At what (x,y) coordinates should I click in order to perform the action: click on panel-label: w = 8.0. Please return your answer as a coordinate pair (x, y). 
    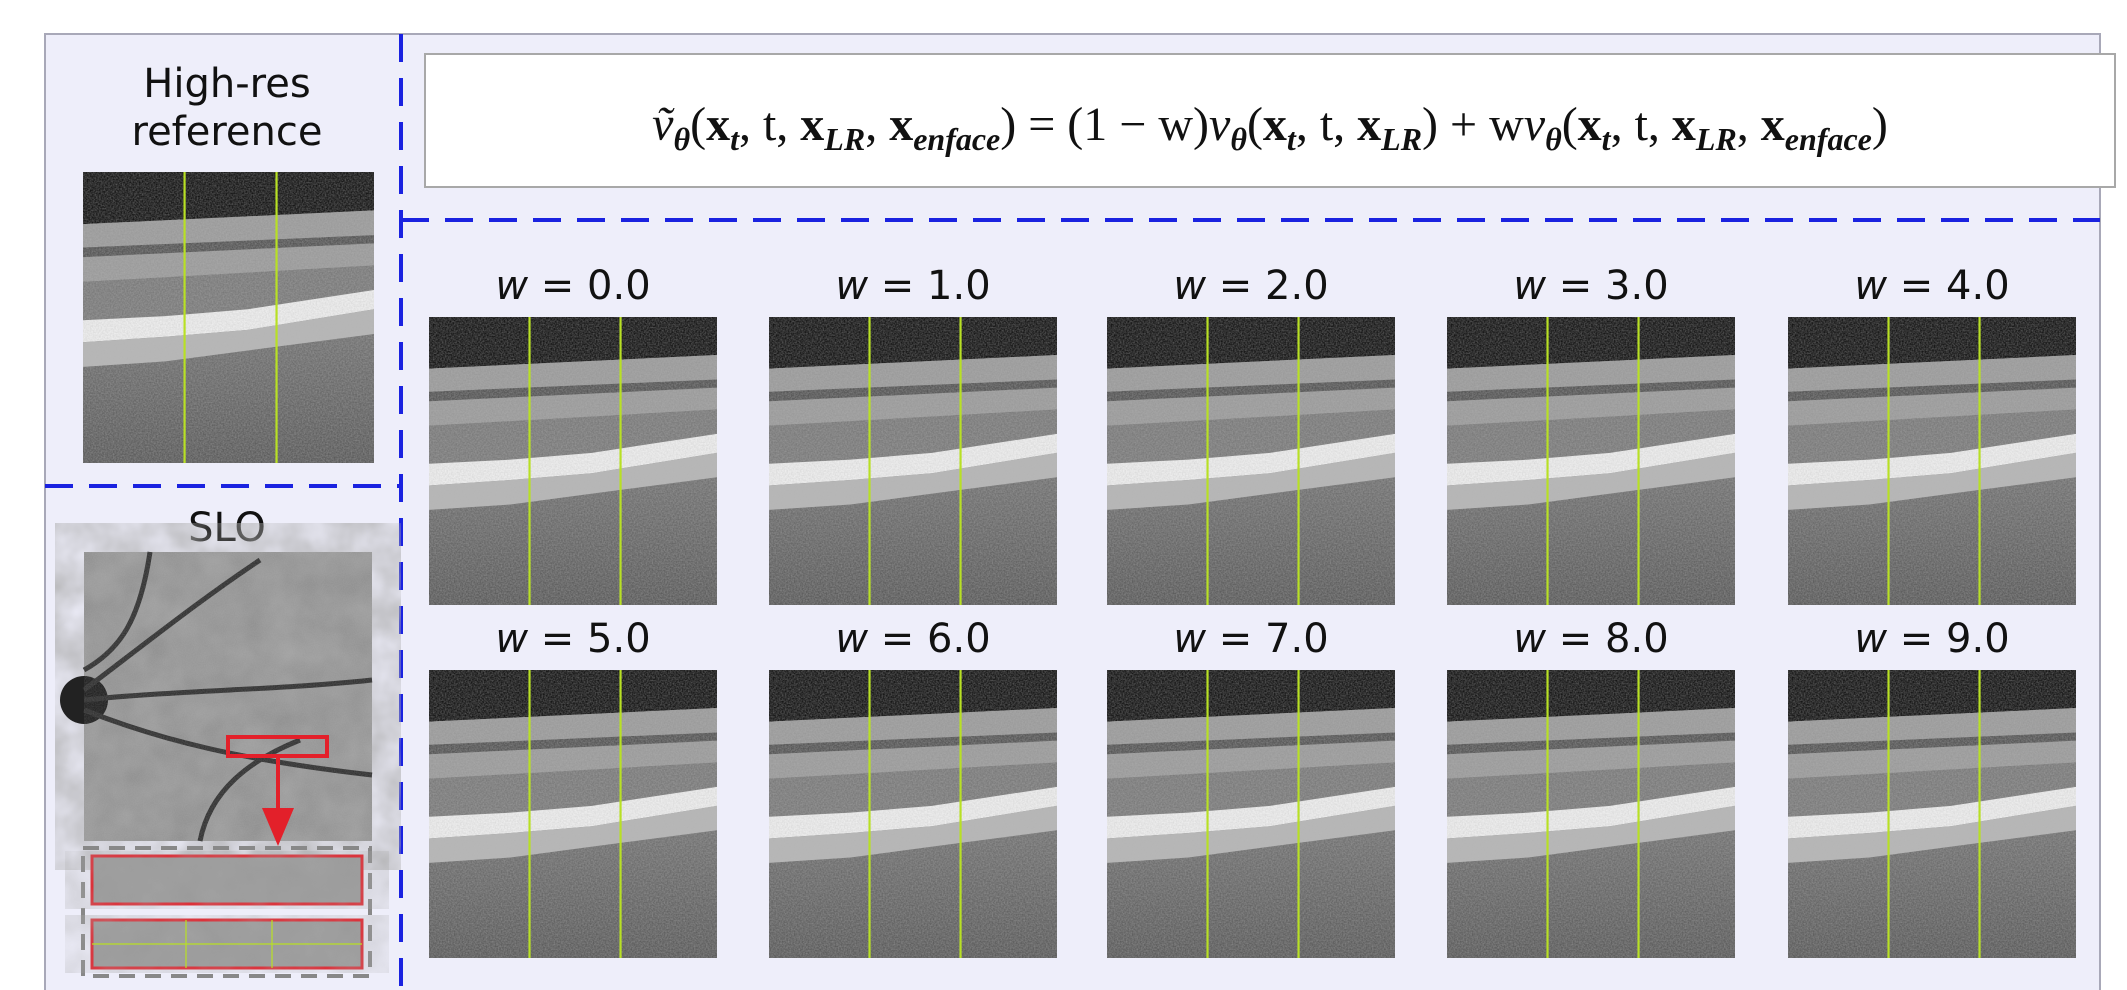
    Looking at the image, I should click on (1590, 639).